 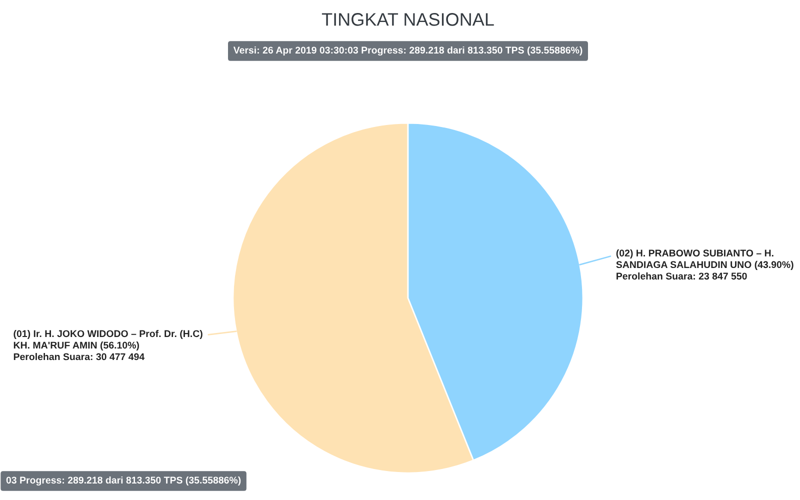 I want to click on text: 03 Progress: 289.218 dari 813.350 TPS (35.55886%), so click(x=123, y=481).